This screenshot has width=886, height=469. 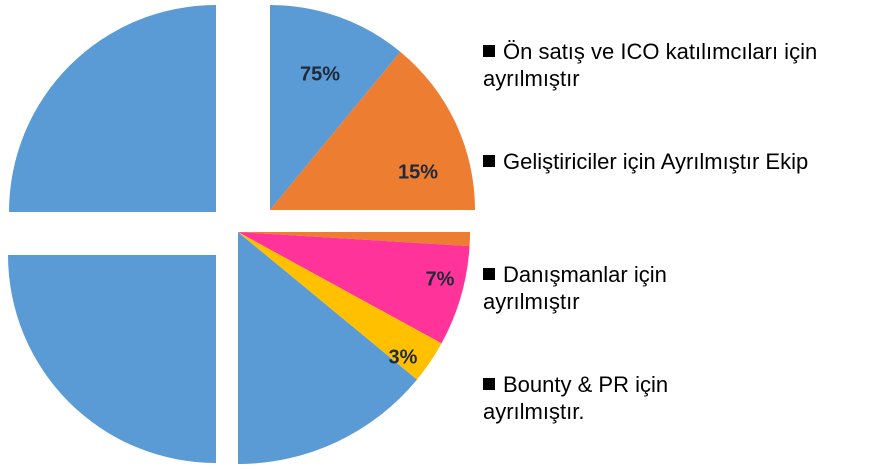 I want to click on legend-item: Danışmanlar için ayrılmıştır, so click(x=603, y=288).